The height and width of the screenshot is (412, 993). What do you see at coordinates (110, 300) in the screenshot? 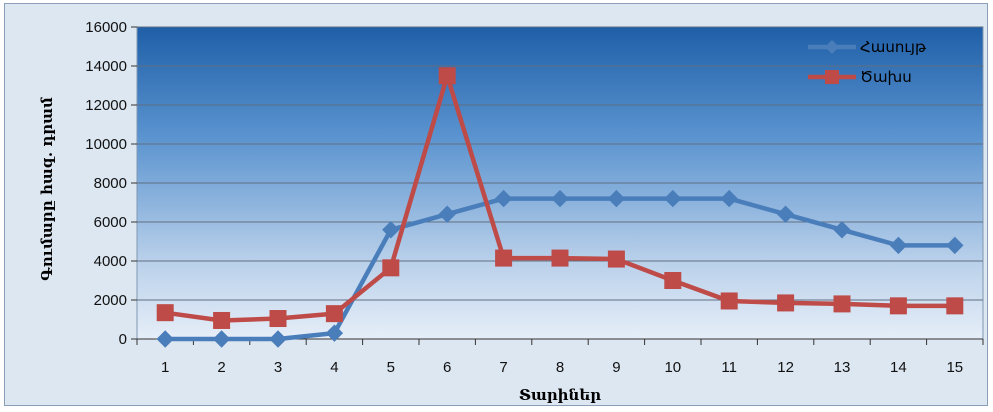
I see `y-tick-label: 2000` at bounding box center [110, 300].